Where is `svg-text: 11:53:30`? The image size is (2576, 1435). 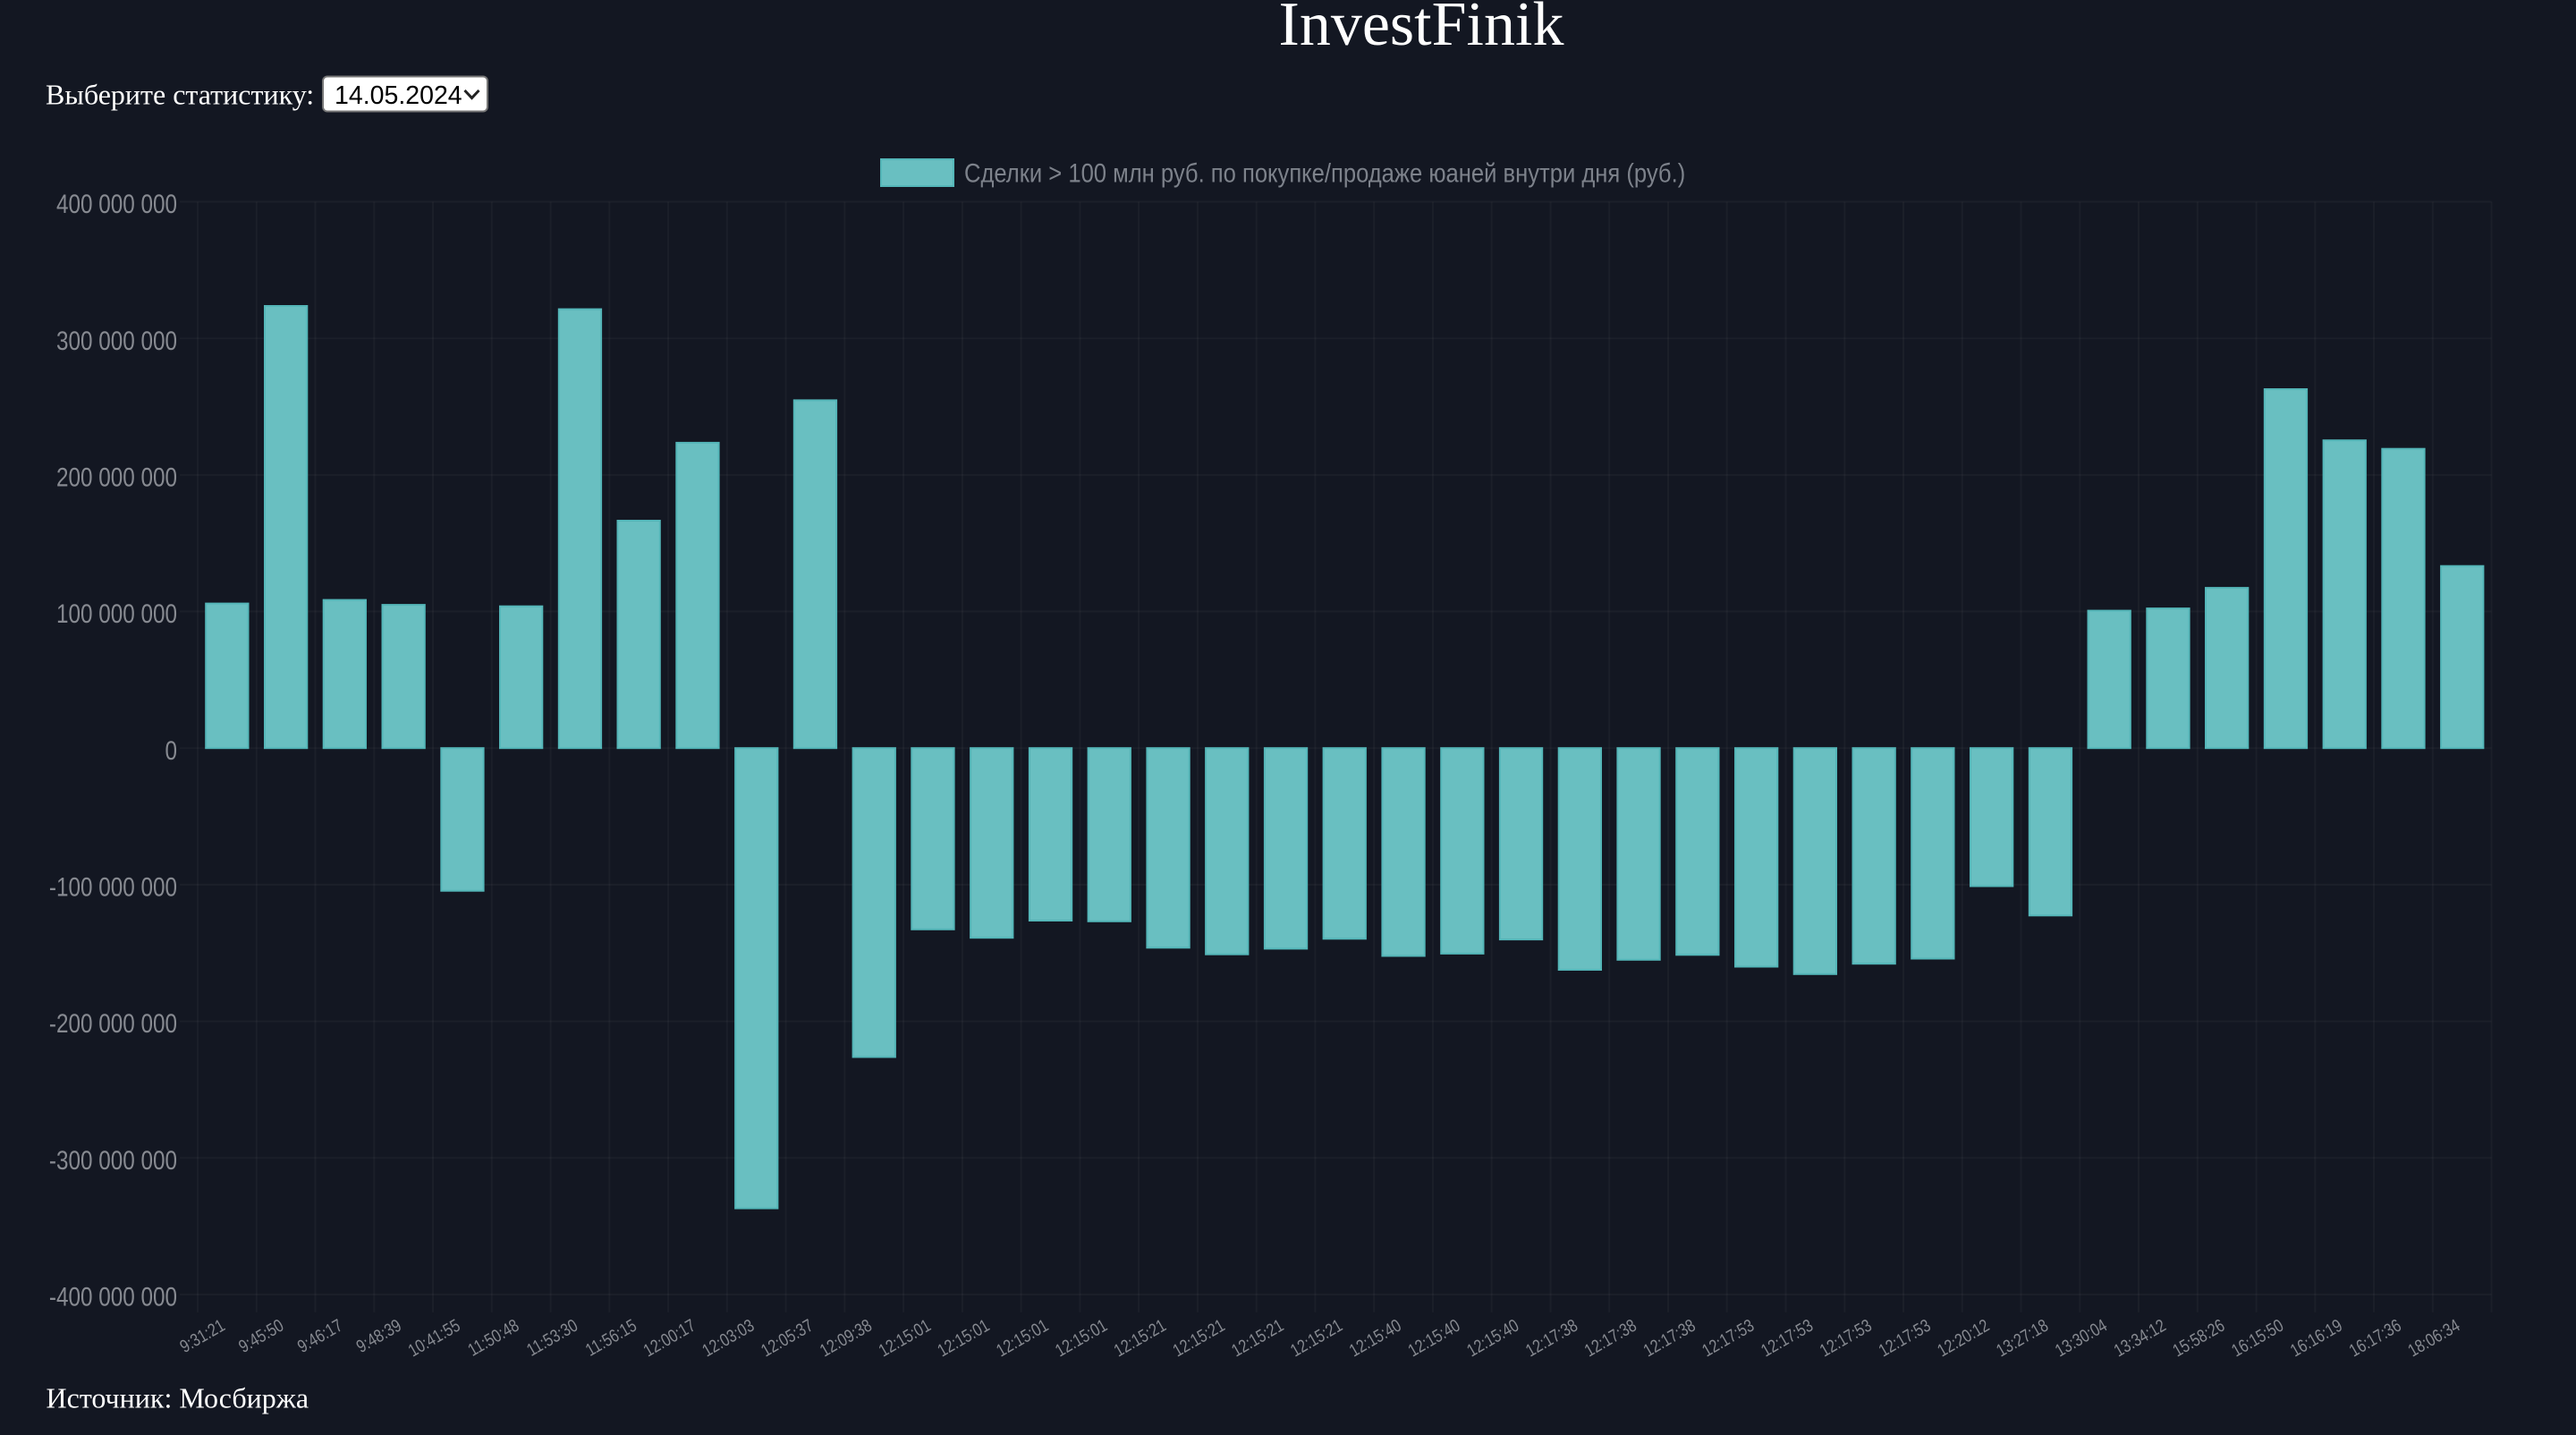 svg-text: 11:53:30 is located at coordinates (552, 1337).